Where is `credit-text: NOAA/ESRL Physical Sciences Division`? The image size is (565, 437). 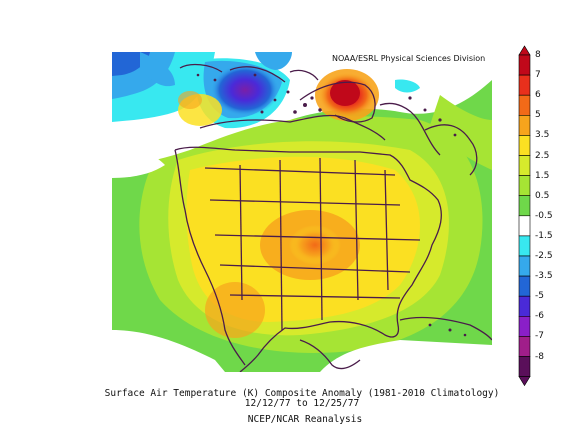 credit-text: NOAA/ESRL Physical Sciences Division is located at coordinates (409, 58).